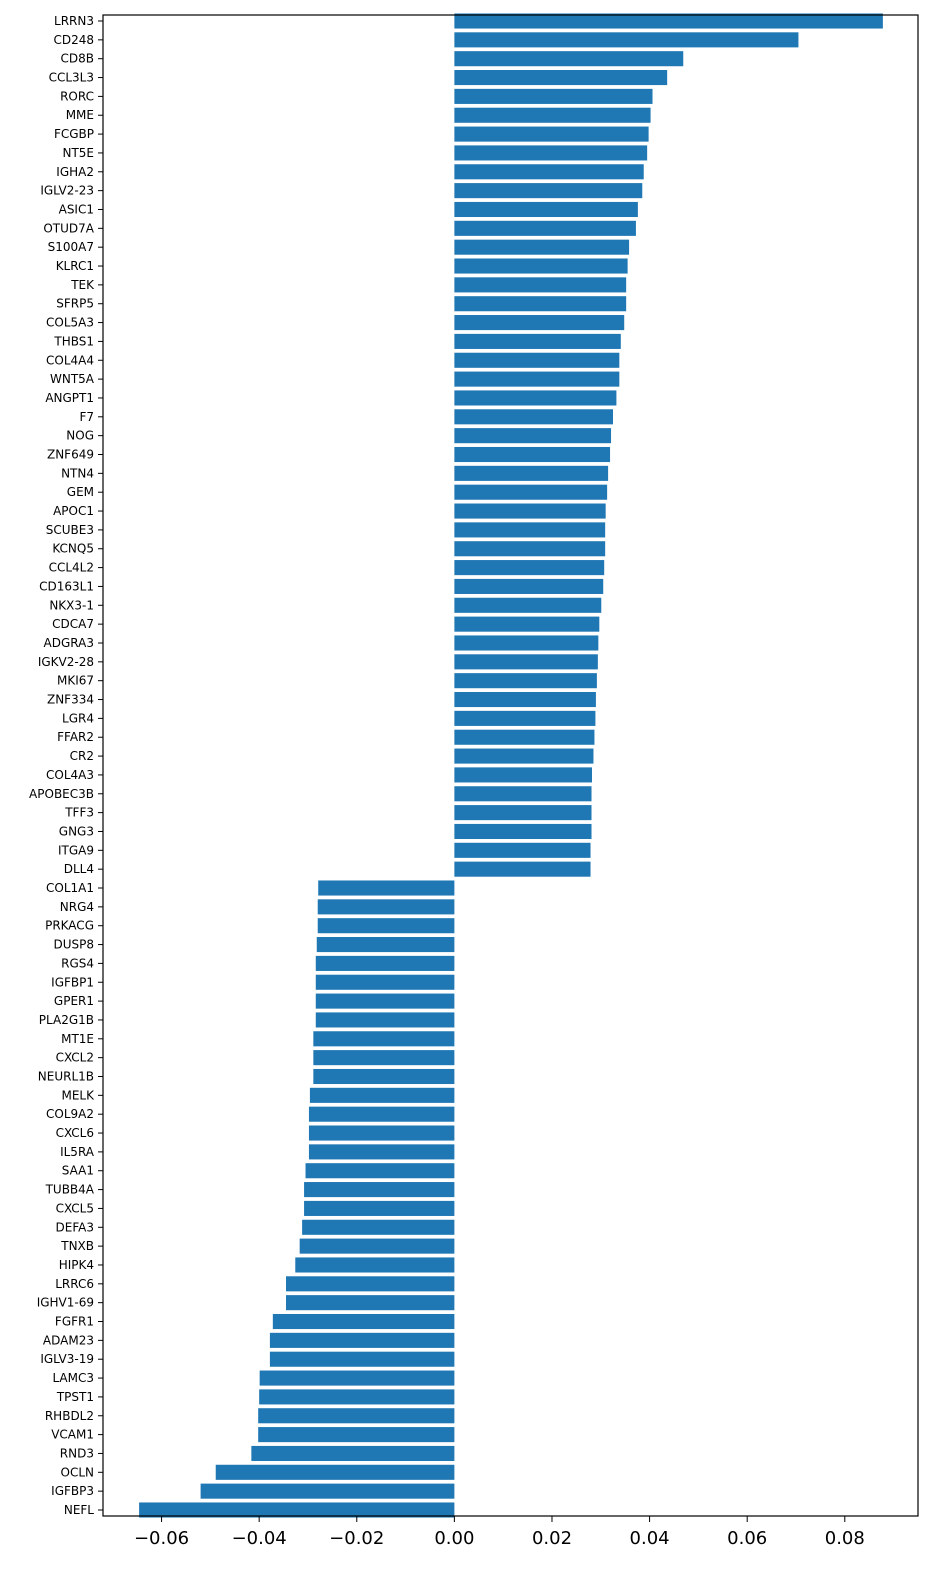 The image size is (944, 1589). I want to click on x-tick-label: 0.06, so click(747, 1538).